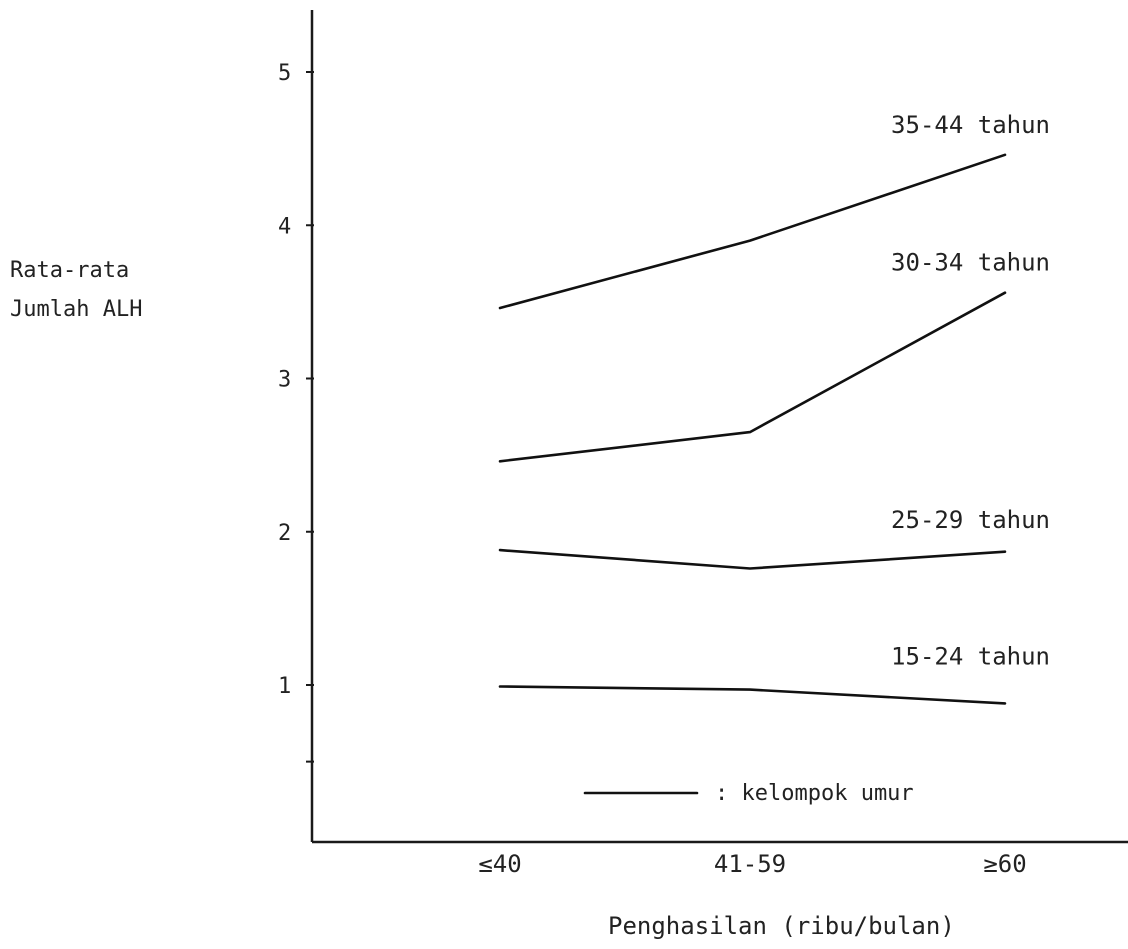  I want to click on y-tick-label-4: 4, so click(284, 226).